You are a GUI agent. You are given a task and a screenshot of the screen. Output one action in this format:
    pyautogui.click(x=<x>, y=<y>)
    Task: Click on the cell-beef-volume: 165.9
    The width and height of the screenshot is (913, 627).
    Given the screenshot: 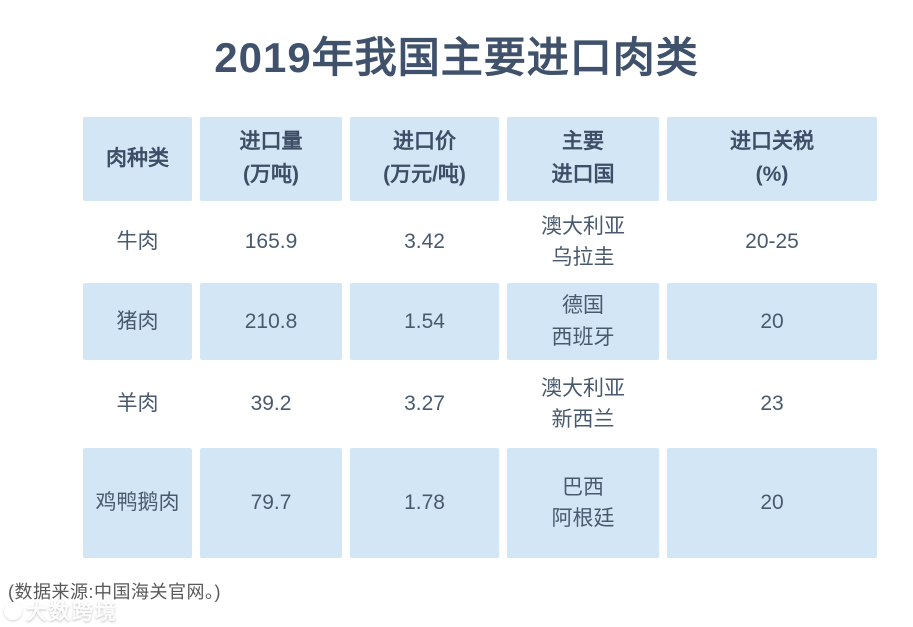 What is the action you would take?
    pyautogui.click(x=271, y=242)
    